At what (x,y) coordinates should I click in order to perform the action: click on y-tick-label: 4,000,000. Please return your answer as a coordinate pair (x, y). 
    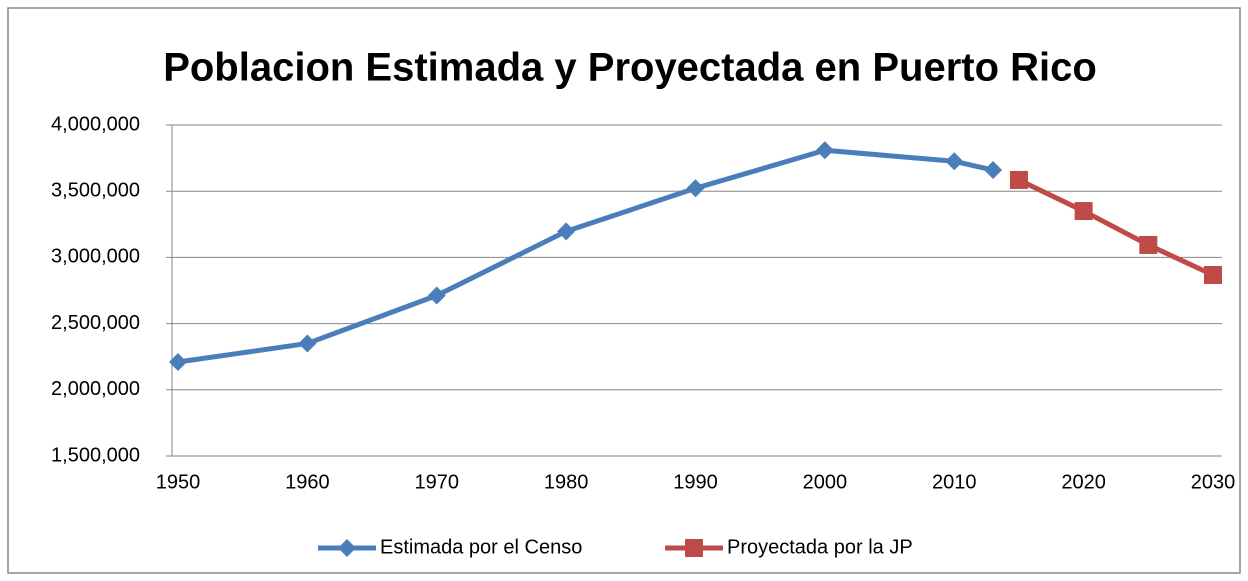
    Looking at the image, I should click on (95, 124).